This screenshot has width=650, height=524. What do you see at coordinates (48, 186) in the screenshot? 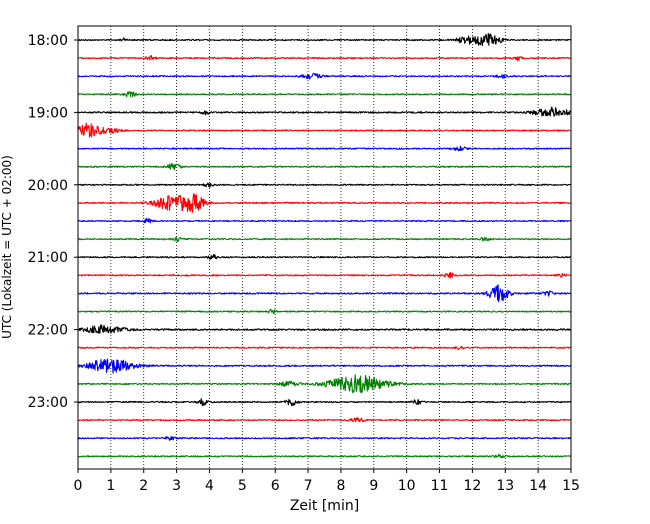
I see `y-tick-label: 20:00` at bounding box center [48, 186].